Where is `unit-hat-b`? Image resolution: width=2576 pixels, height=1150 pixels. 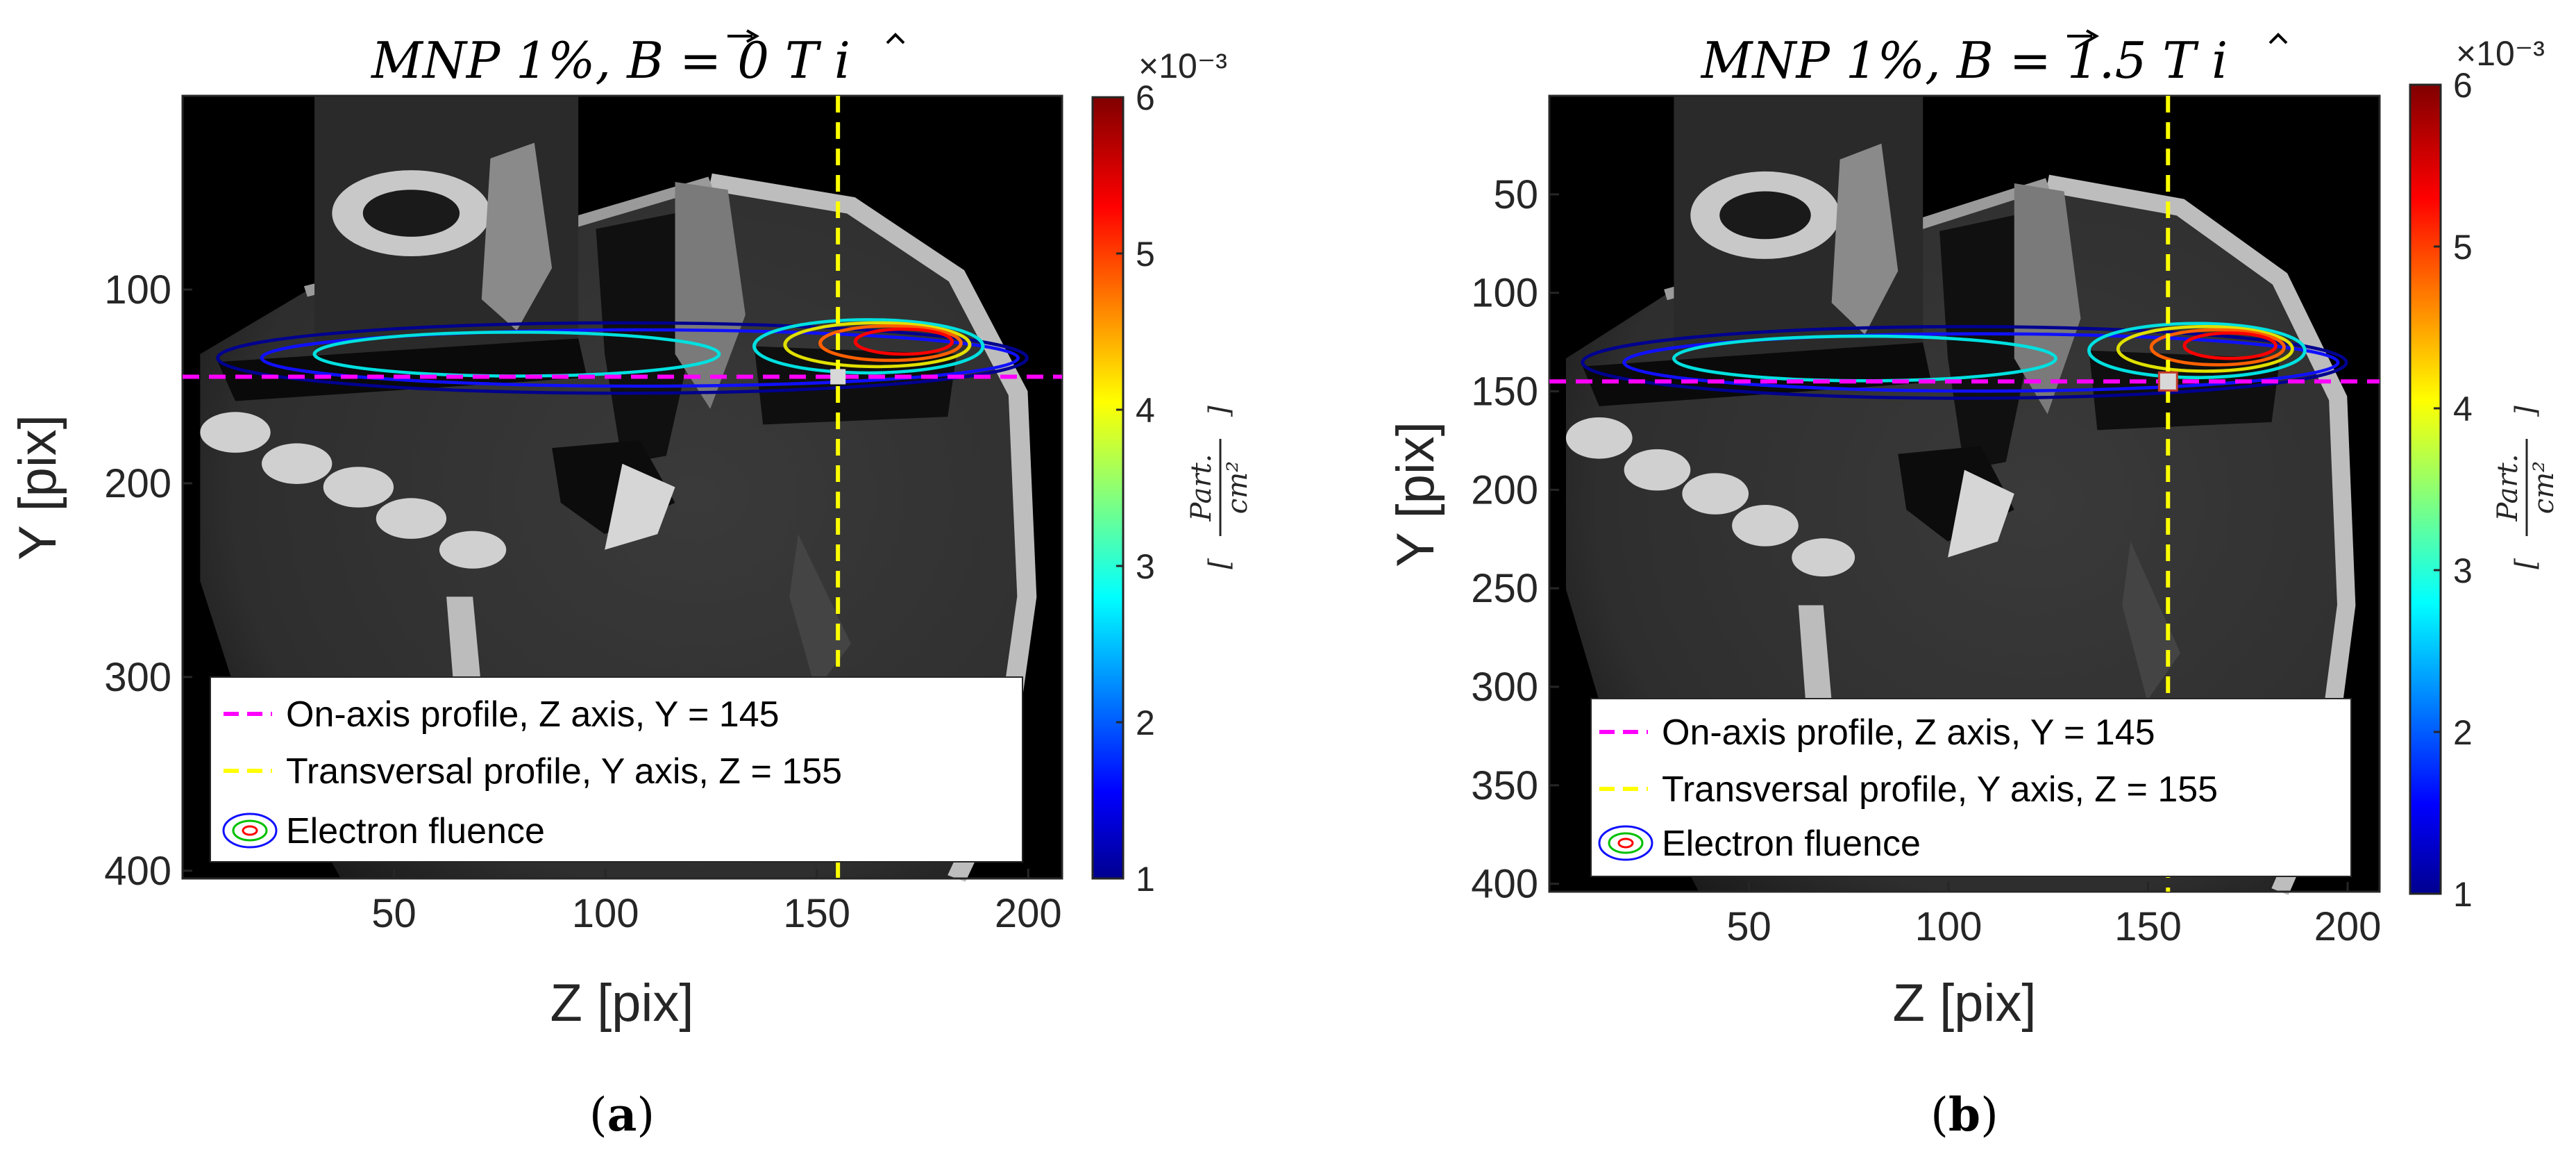 unit-hat-b is located at coordinates (2278, 38).